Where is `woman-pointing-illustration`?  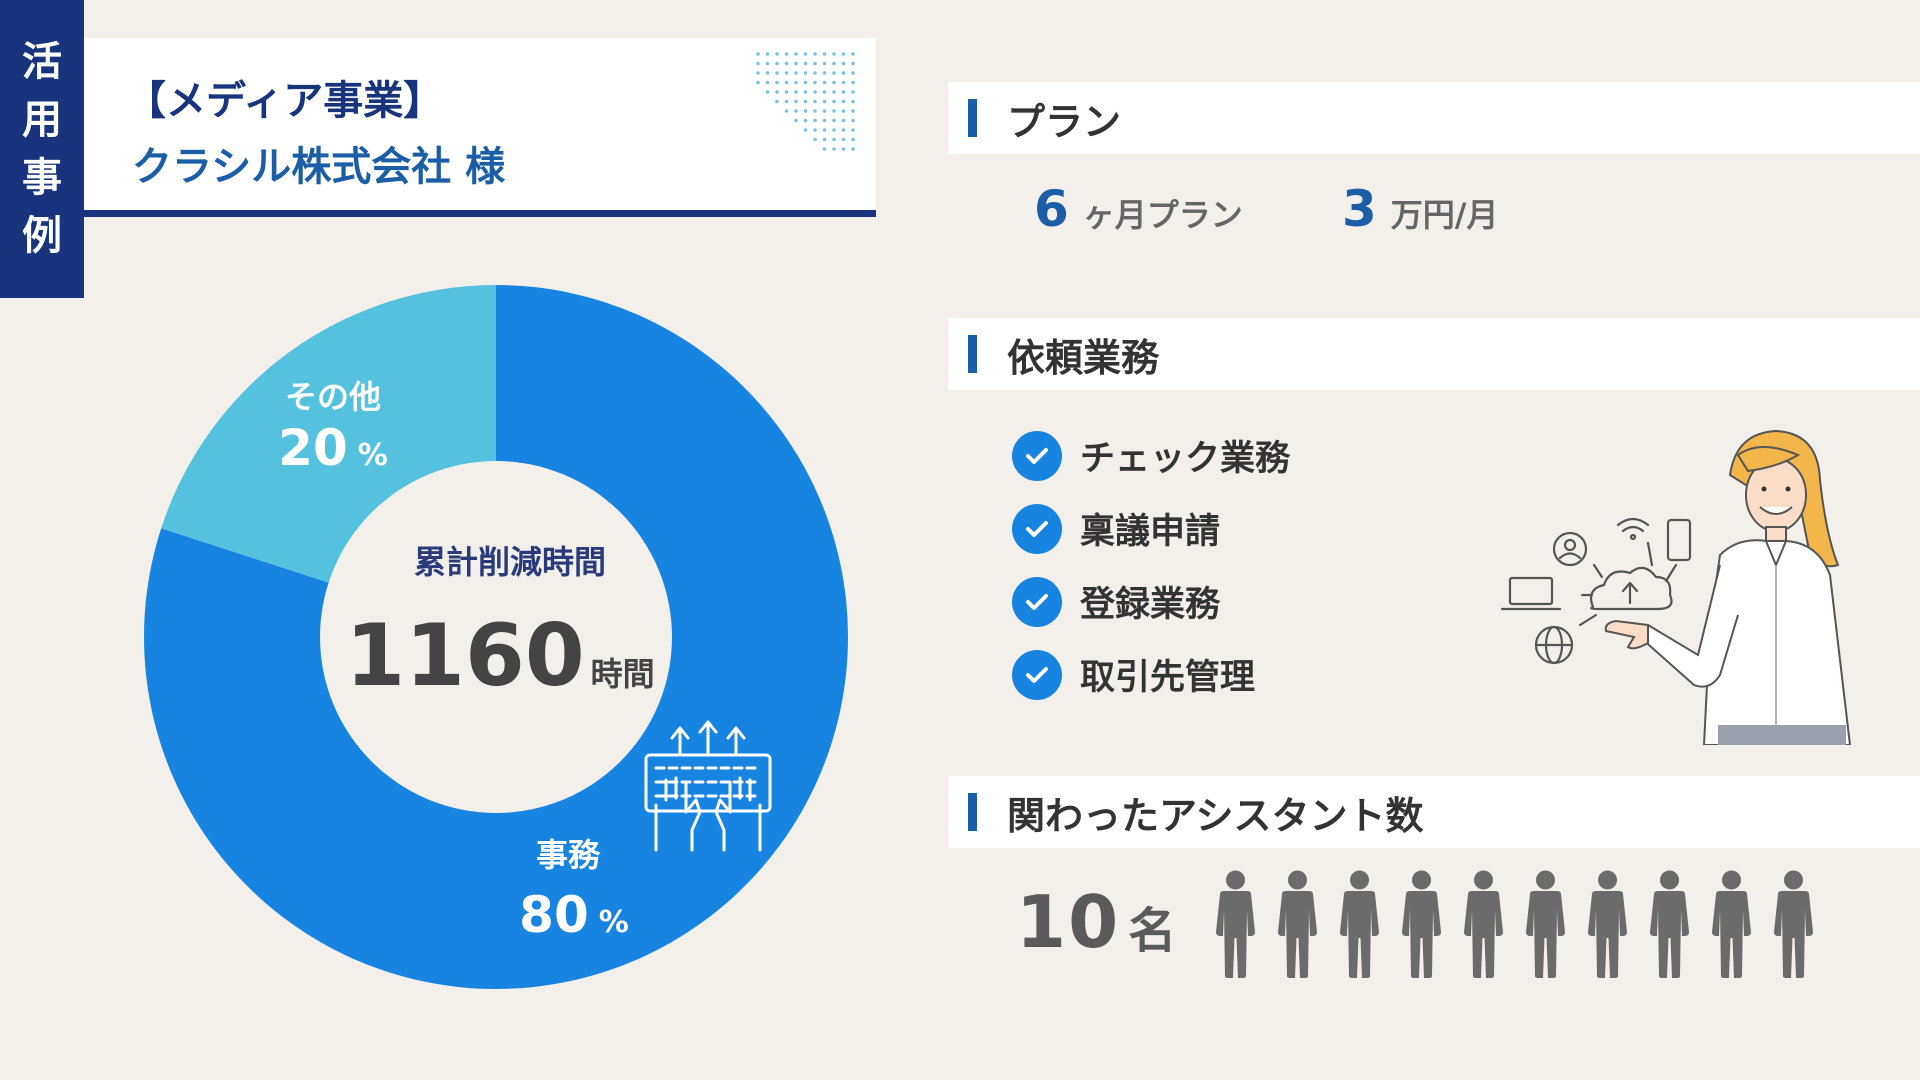
woman-pointing-illustration is located at coordinates (1676, 587).